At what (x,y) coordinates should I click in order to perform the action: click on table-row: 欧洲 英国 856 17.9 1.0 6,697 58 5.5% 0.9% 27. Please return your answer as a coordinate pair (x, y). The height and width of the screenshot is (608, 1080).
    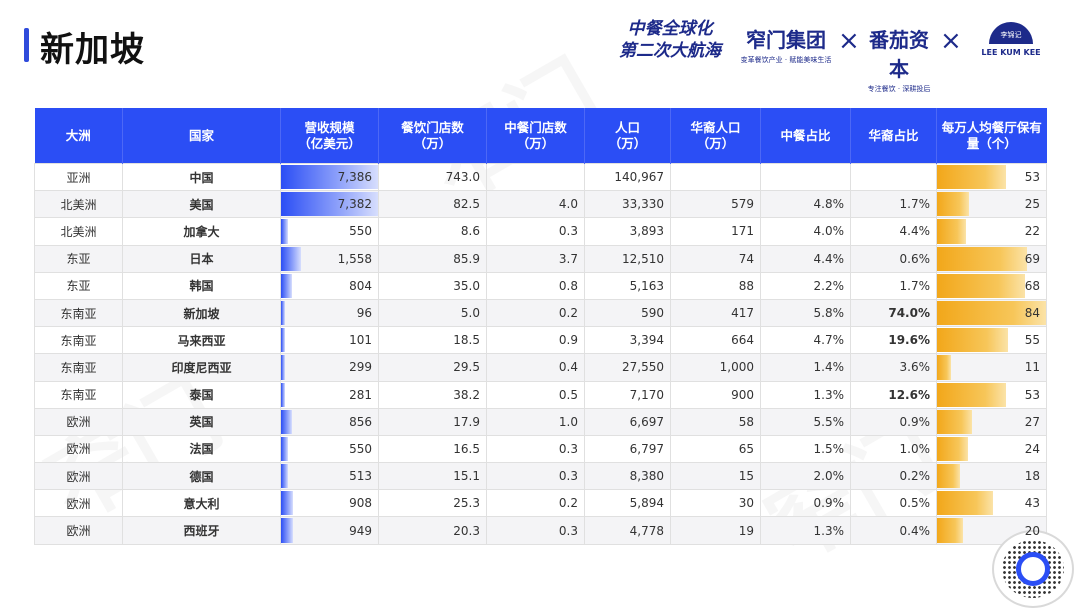
    Looking at the image, I should click on (540, 421).